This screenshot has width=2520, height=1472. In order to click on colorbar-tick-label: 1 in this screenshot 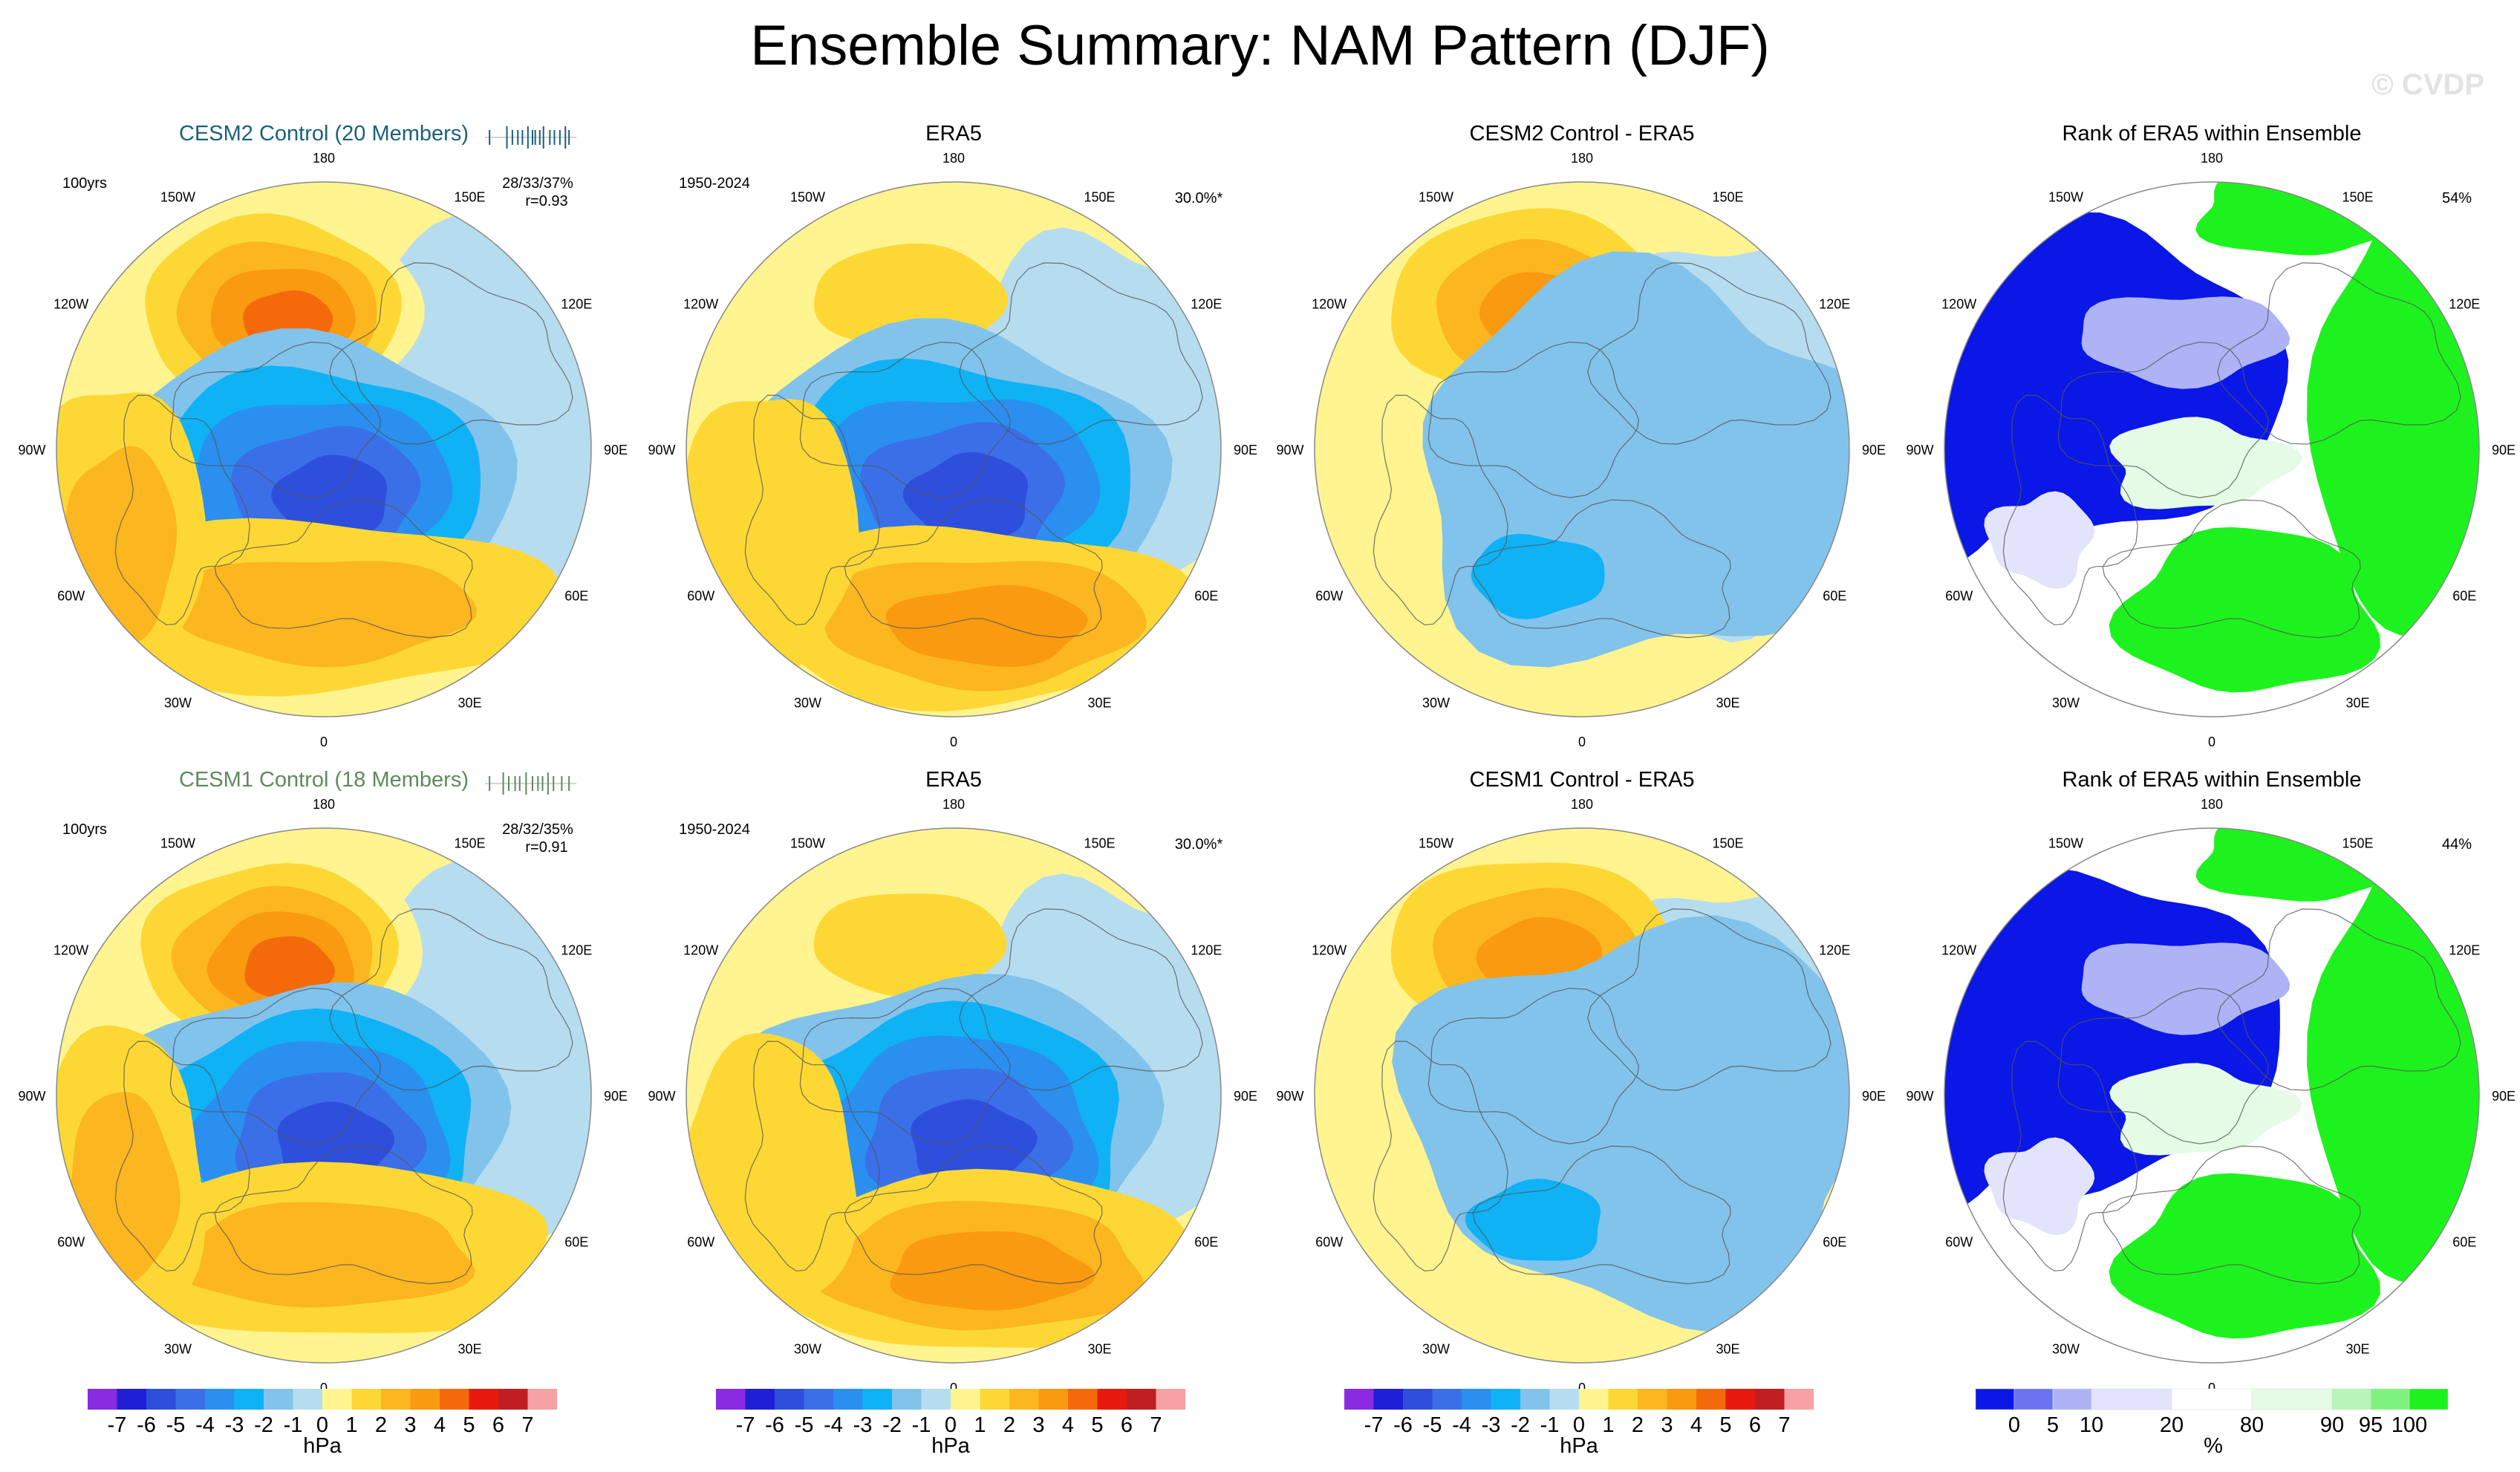, I will do `click(351, 1425)`.